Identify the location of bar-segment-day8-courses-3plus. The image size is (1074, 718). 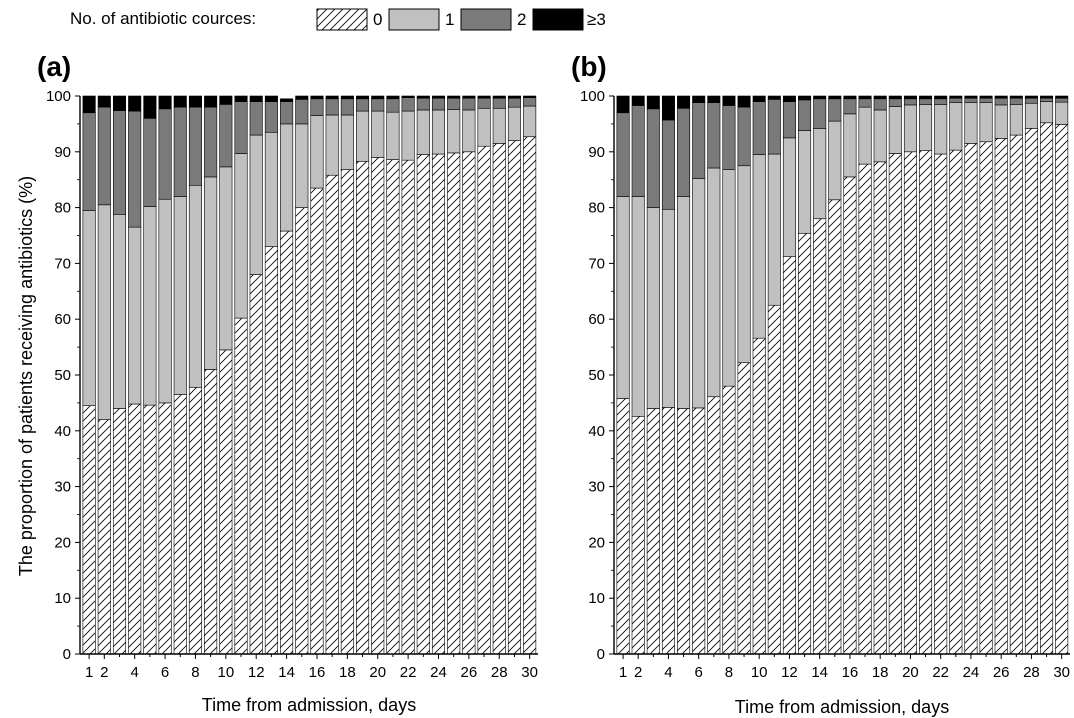
(729, 100).